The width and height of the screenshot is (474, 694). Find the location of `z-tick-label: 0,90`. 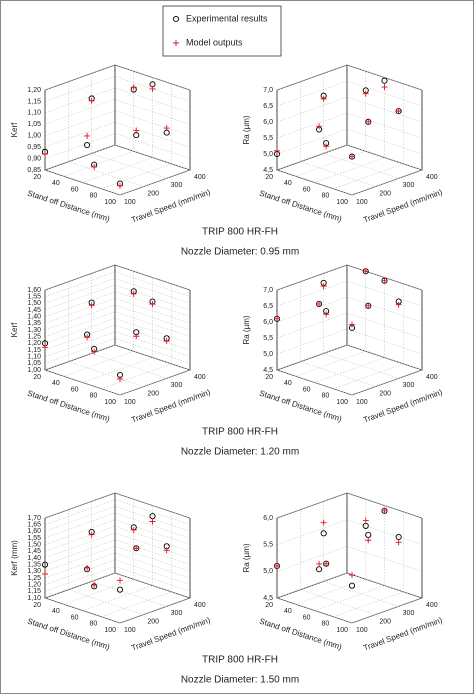

z-tick-label: 0,90 is located at coordinates (34, 158).